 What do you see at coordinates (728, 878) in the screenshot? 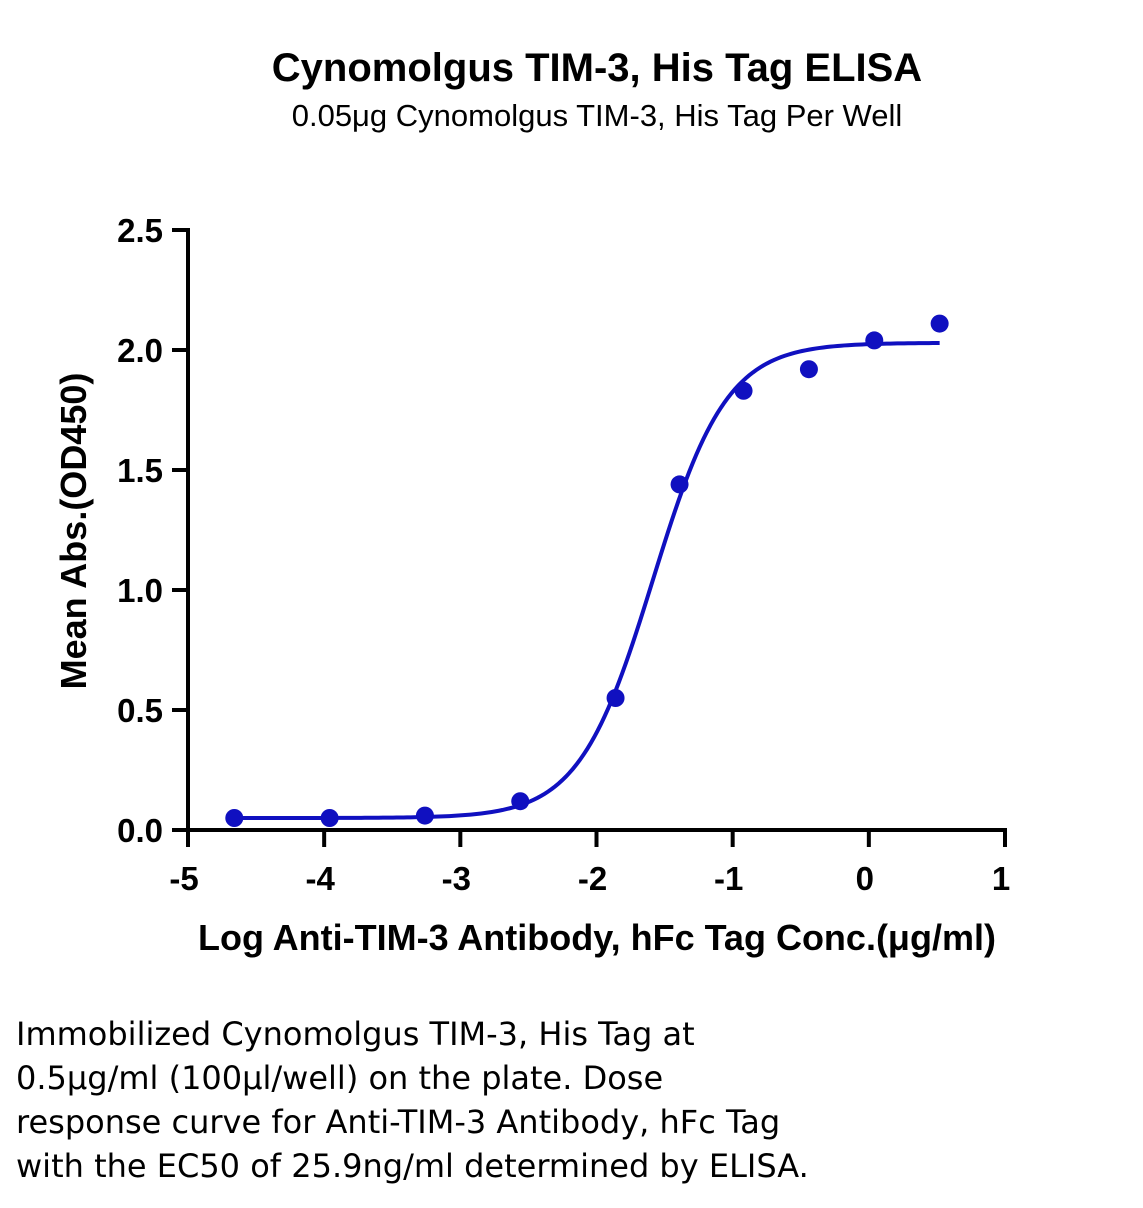
I see `x-tick-label: -1` at bounding box center [728, 878].